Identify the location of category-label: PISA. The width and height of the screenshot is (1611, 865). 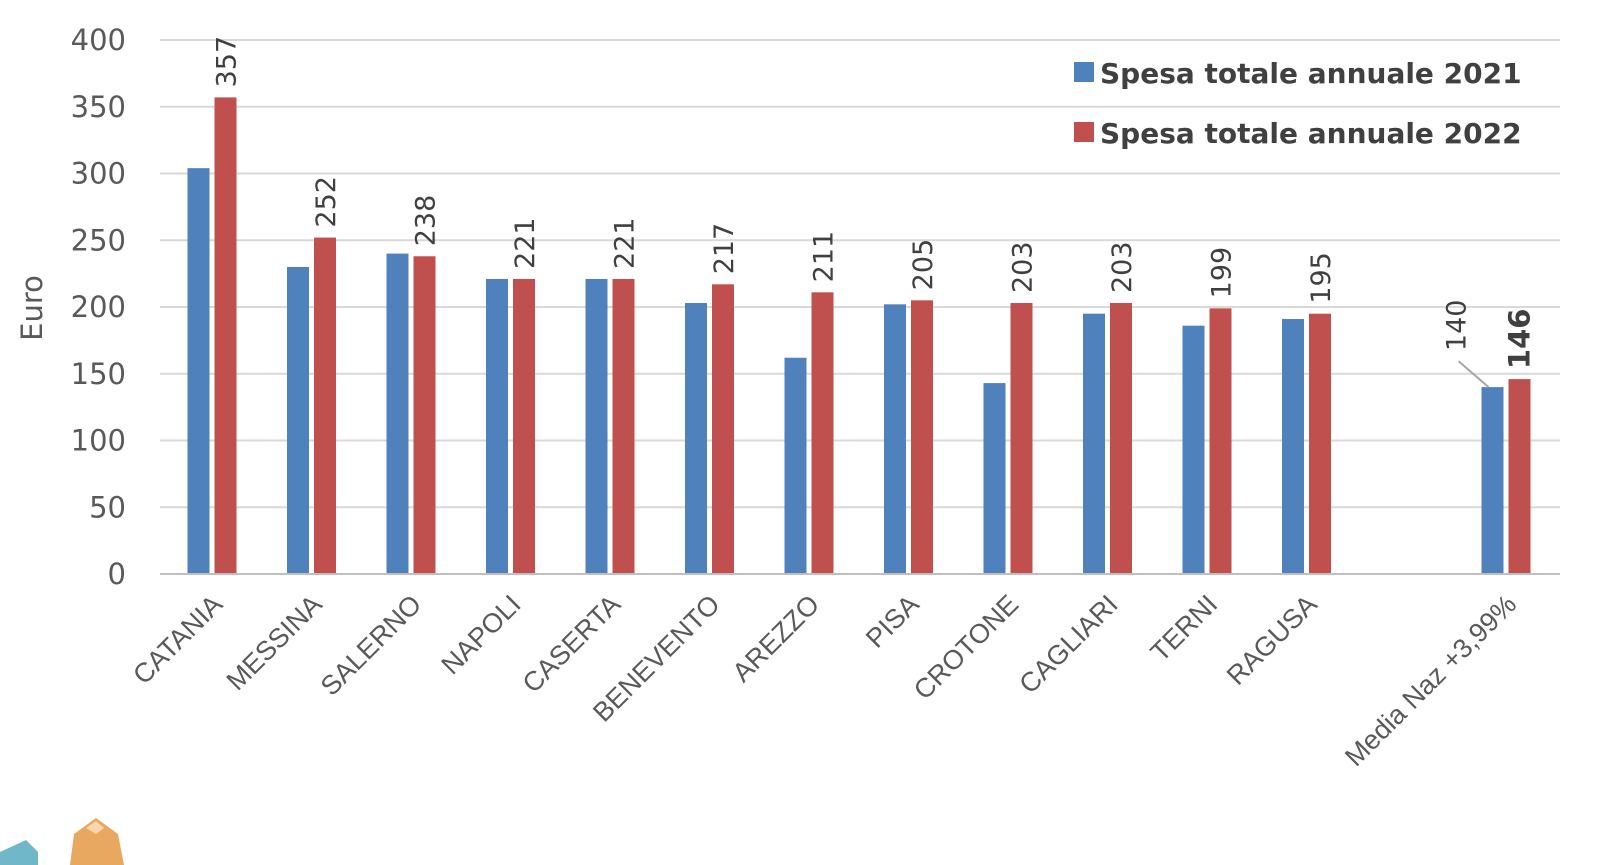
(892, 621).